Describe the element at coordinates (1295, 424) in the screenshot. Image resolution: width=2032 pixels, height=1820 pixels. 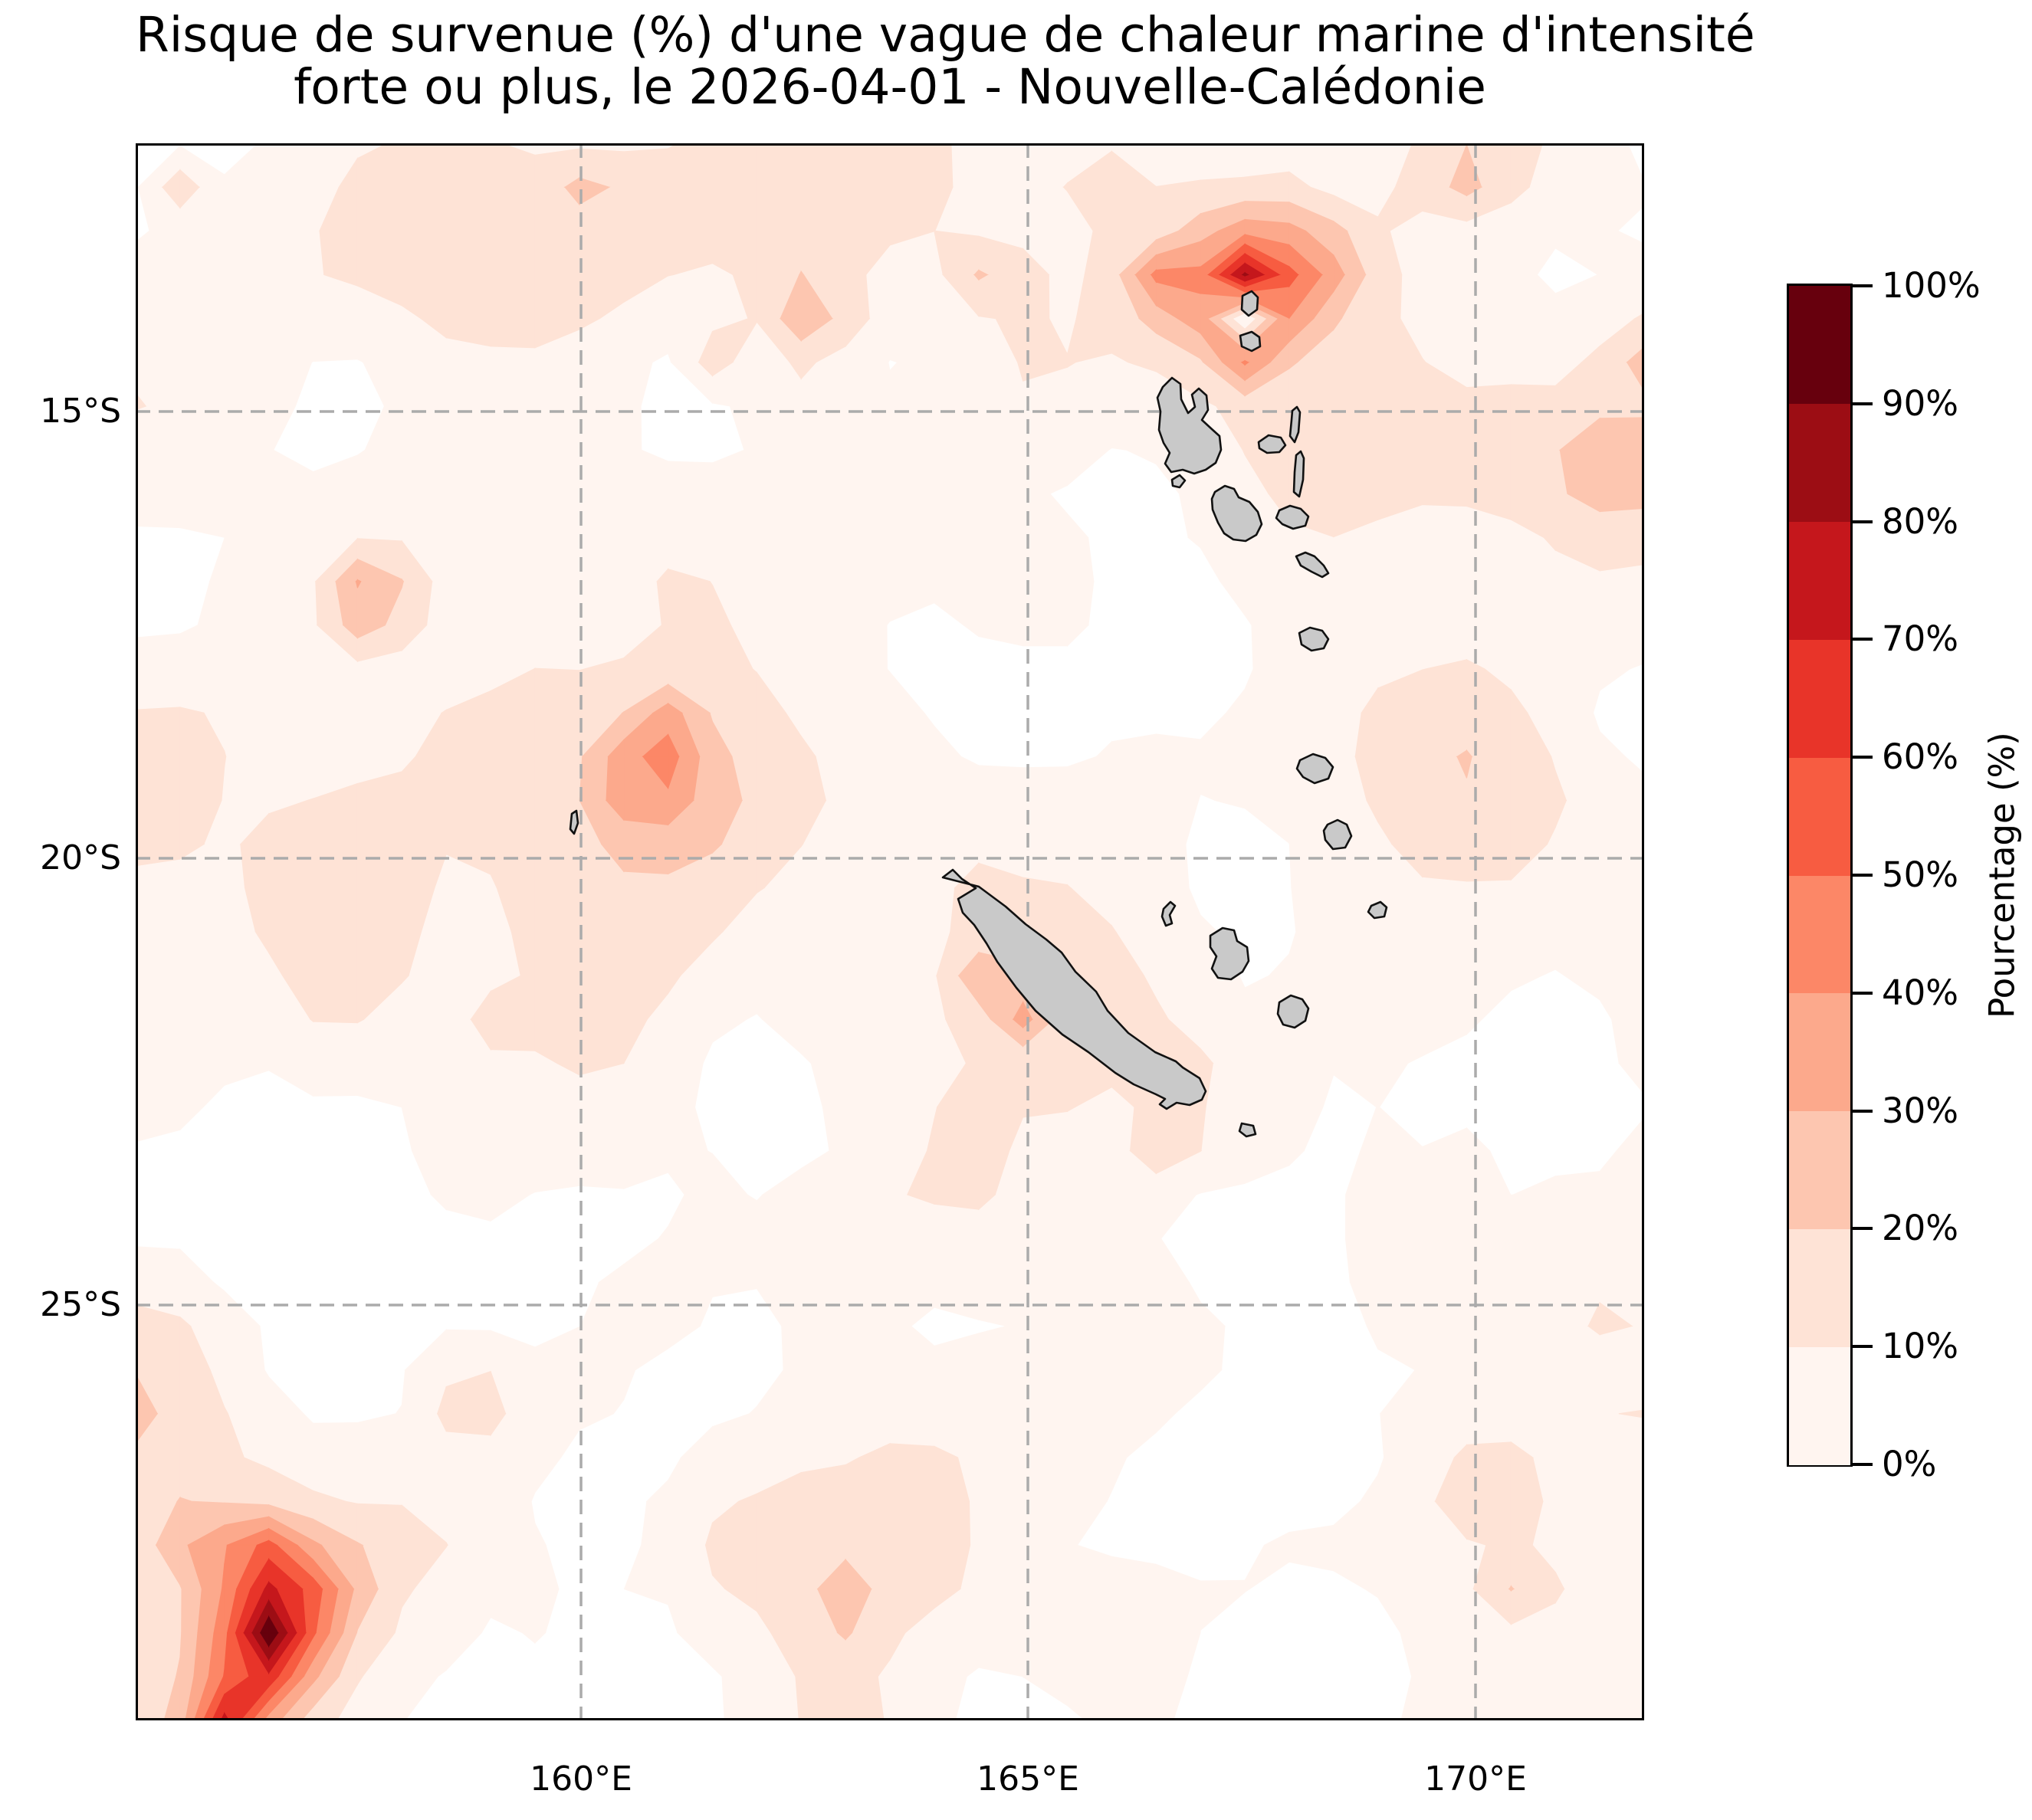
I see `island-maewo` at that location.